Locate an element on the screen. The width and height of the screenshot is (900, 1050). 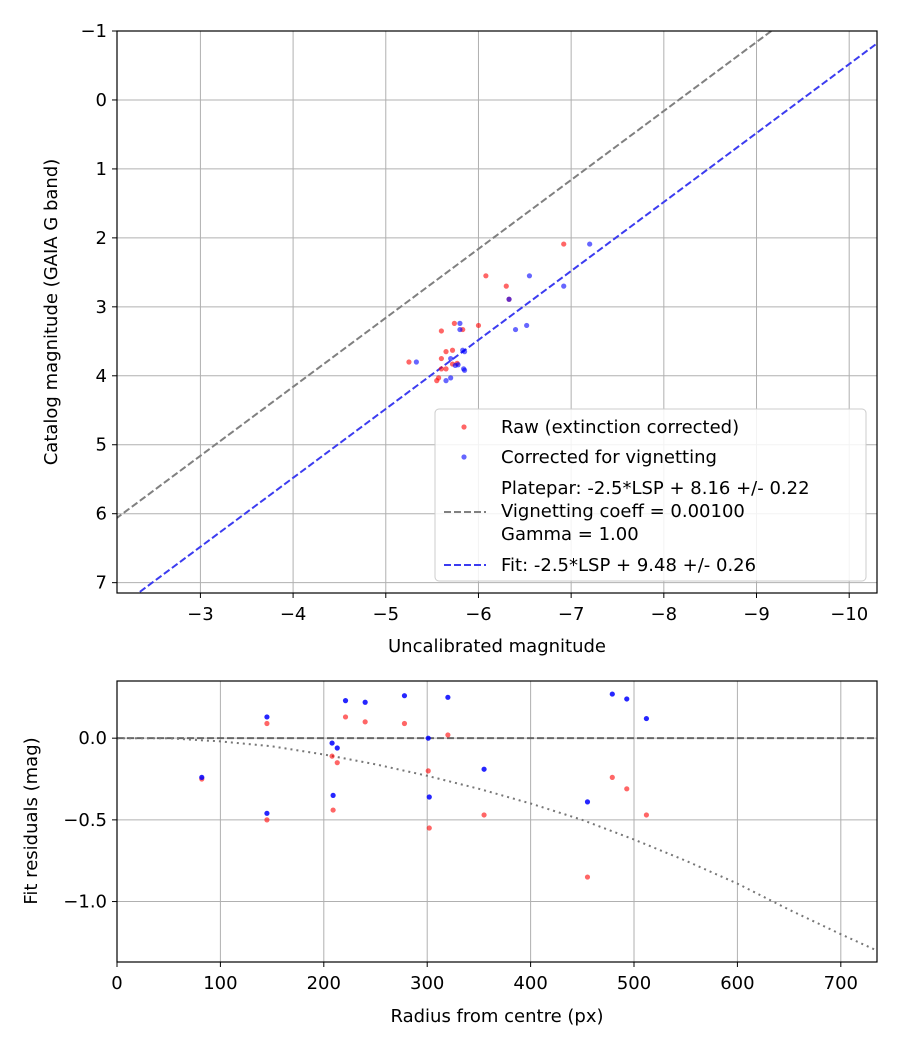
bottom-x-tick-label: 600 is located at coordinates (737, 983).